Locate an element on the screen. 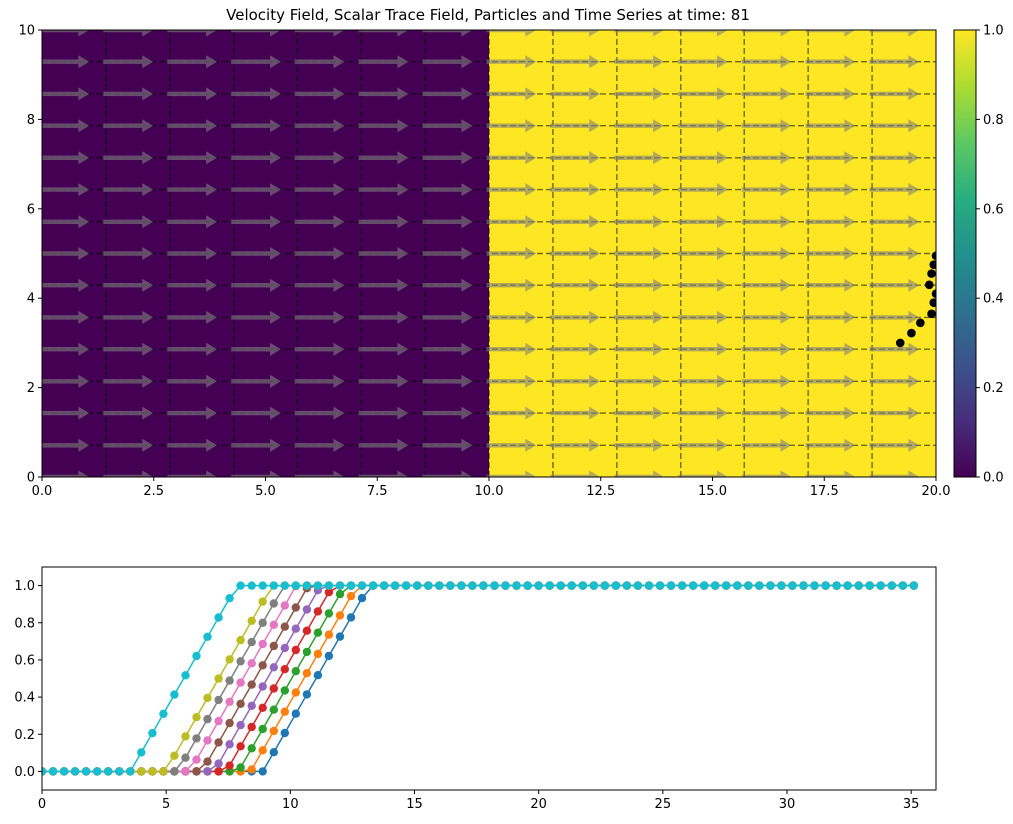 The height and width of the screenshot is (824, 1013). y-tick-label: 0.8 is located at coordinates (24, 623).